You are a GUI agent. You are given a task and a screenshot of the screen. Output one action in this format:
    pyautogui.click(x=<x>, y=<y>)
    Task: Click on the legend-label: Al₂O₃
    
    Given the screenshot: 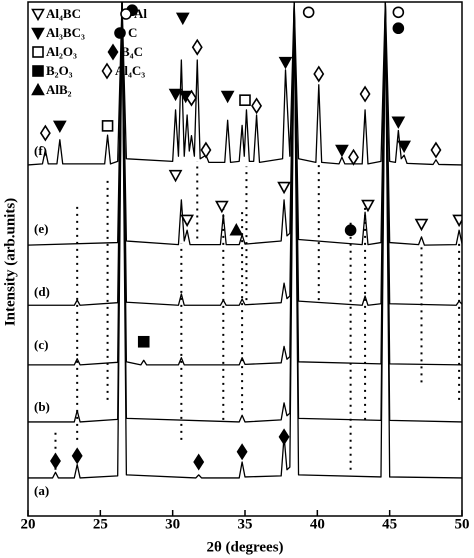 What is the action you would take?
    pyautogui.click(x=61, y=51)
    